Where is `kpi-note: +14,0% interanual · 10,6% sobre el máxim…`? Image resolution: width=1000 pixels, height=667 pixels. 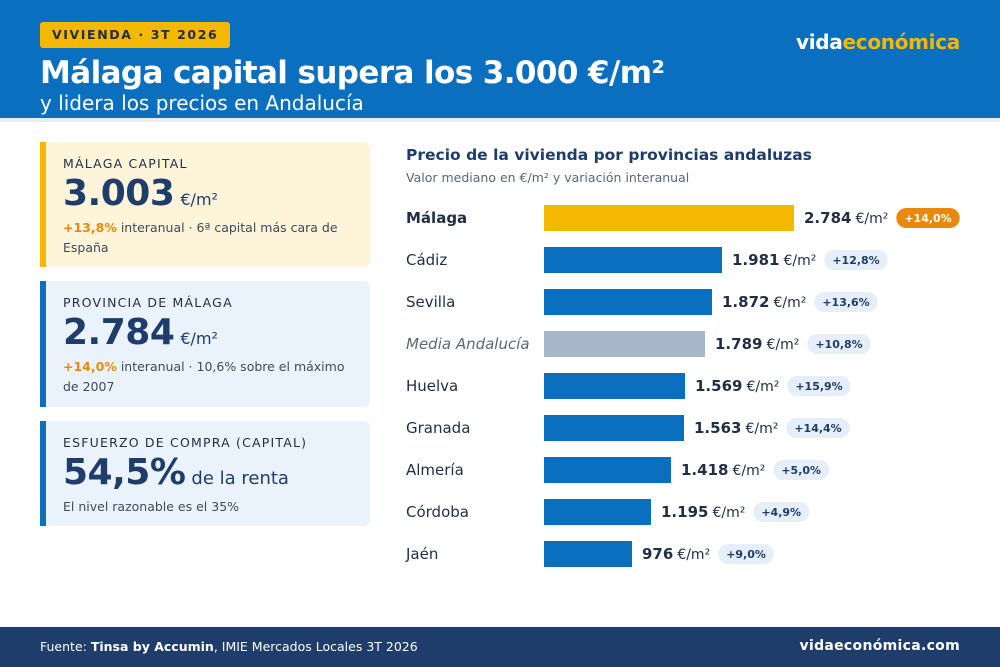 kpi-note: +14,0% interanual · 10,6% sobre el máxim… is located at coordinates (209, 377).